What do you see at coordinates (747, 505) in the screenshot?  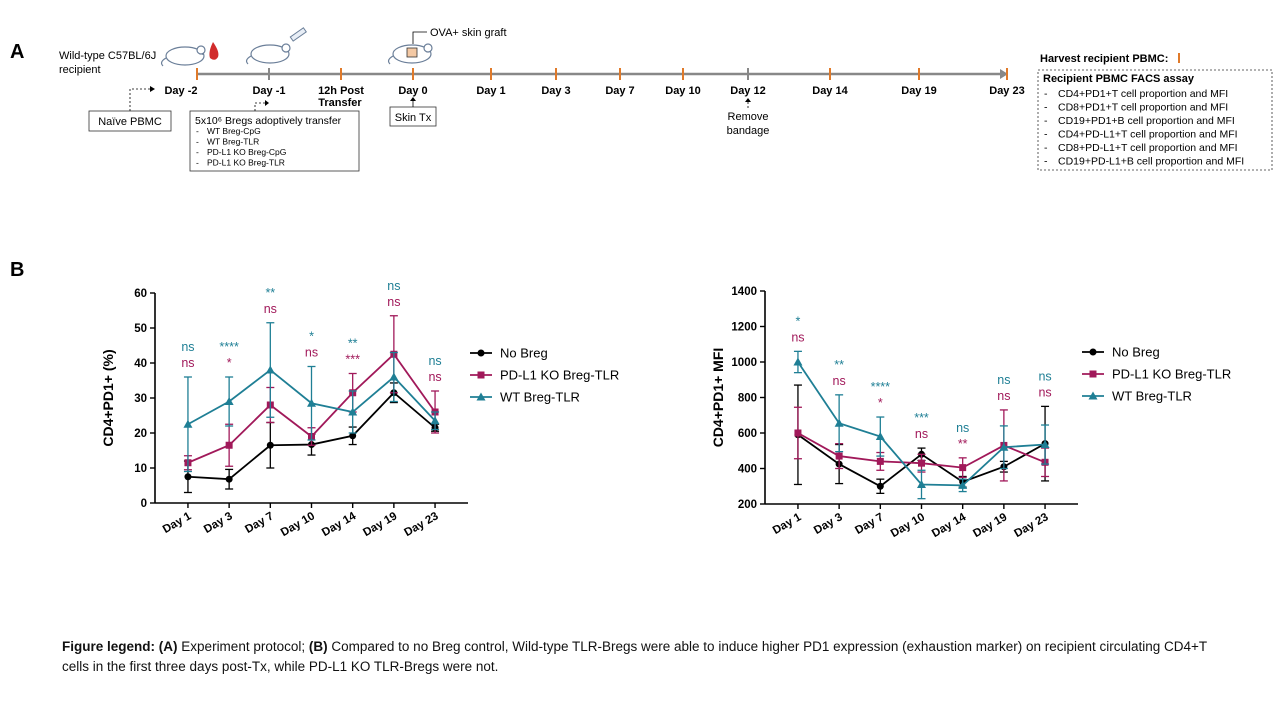 I see `y-tick-label: 200` at bounding box center [747, 505].